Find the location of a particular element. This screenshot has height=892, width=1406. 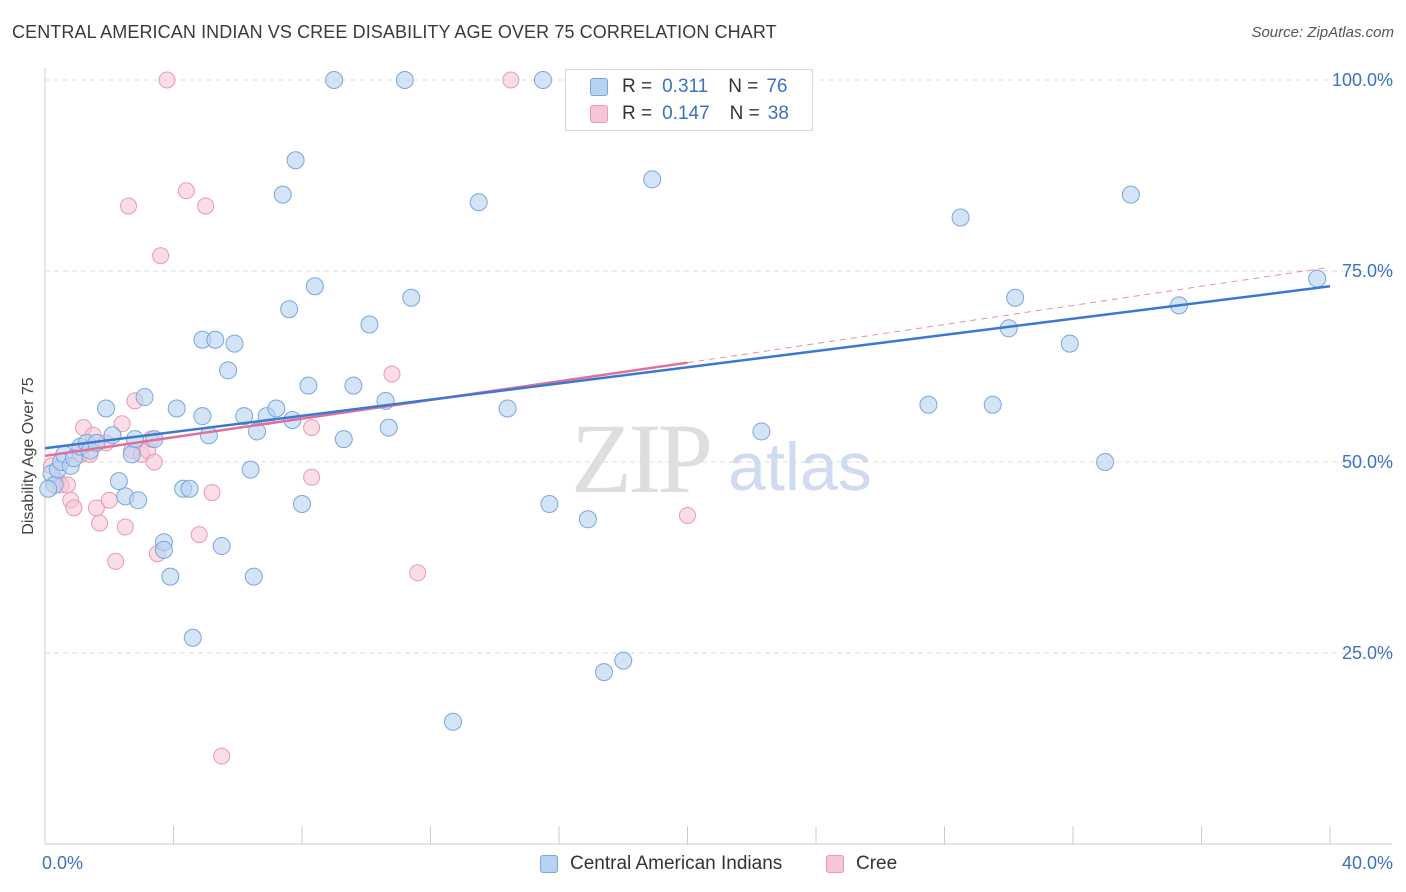

source-label: Source: ZipAtlas.com is located at coordinates (1322, 32).